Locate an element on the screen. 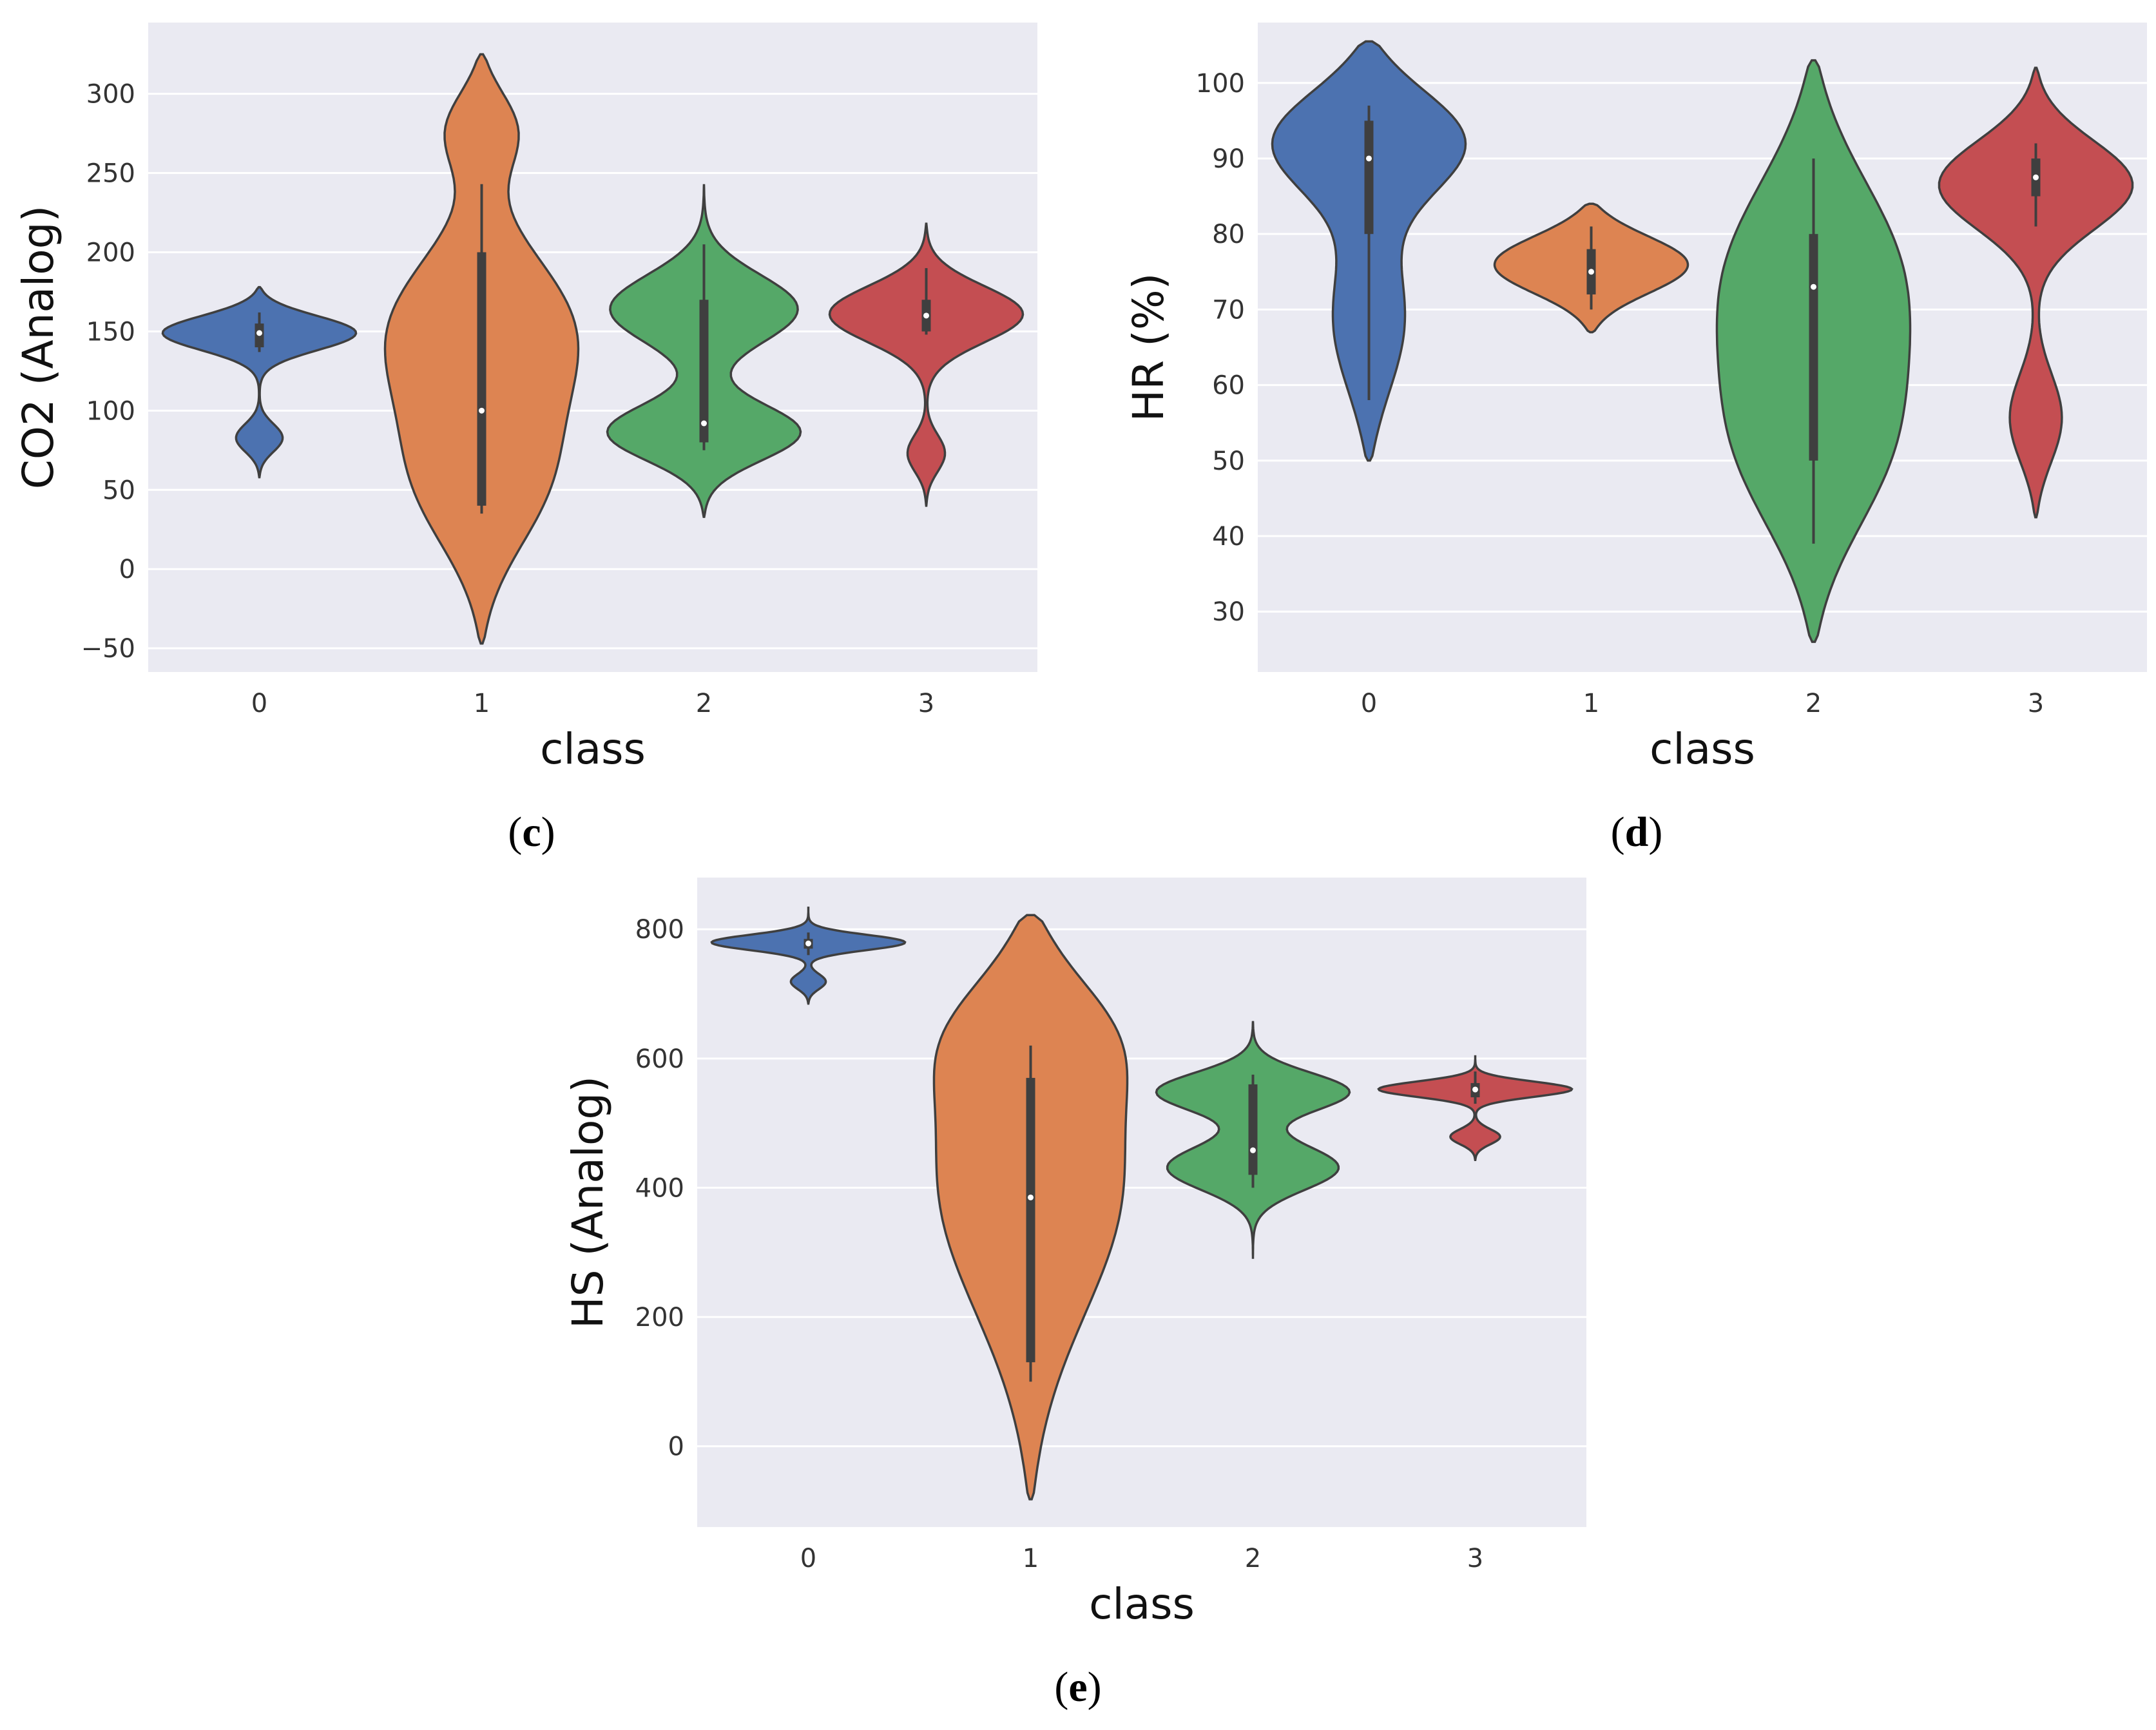  violins-c is located at coordinates (593, 349).